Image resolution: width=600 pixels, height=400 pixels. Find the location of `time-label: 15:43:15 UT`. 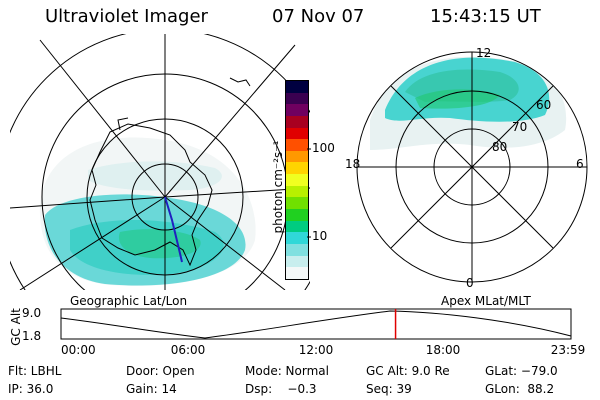

time-label: 15:43:15 UT is located at coordinates (485, 16).